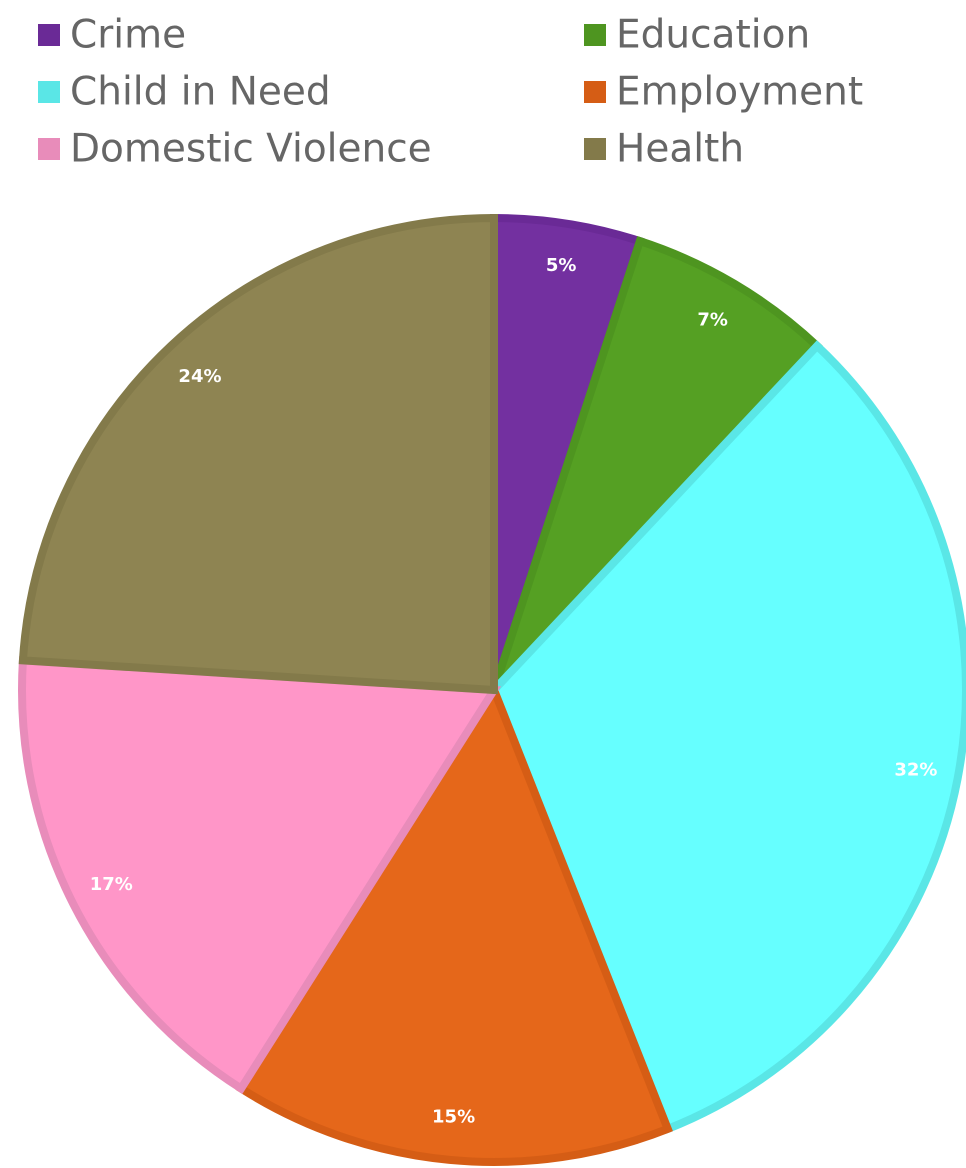 The height and width of the screenshot is (1168, 966). I want to click on data-label: 24%, so click(199, 376).